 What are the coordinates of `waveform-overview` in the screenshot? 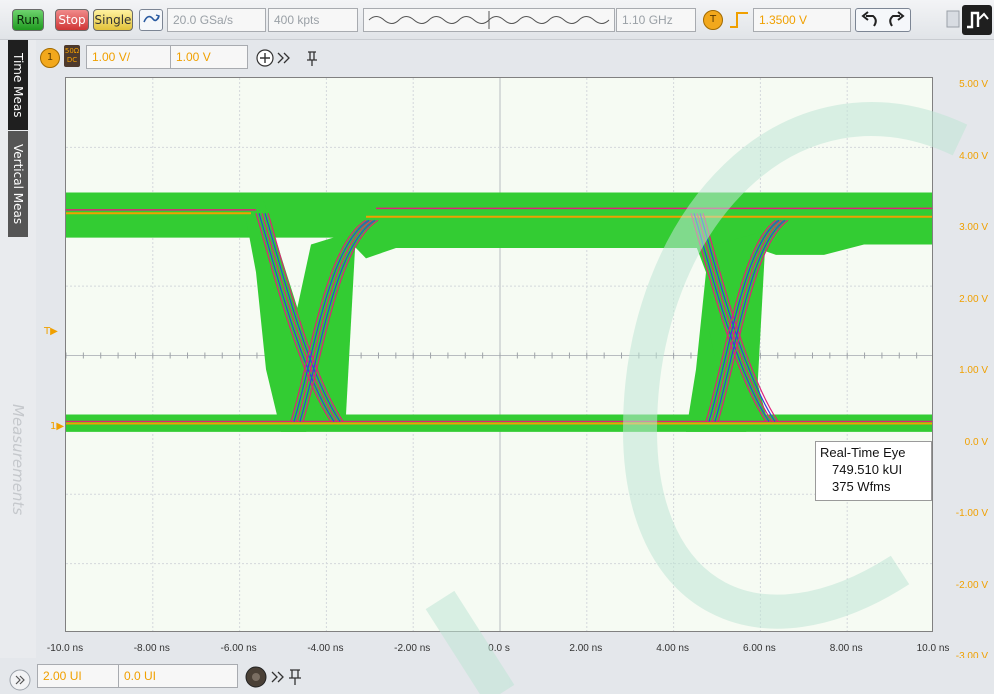 It's located at (489, 20).